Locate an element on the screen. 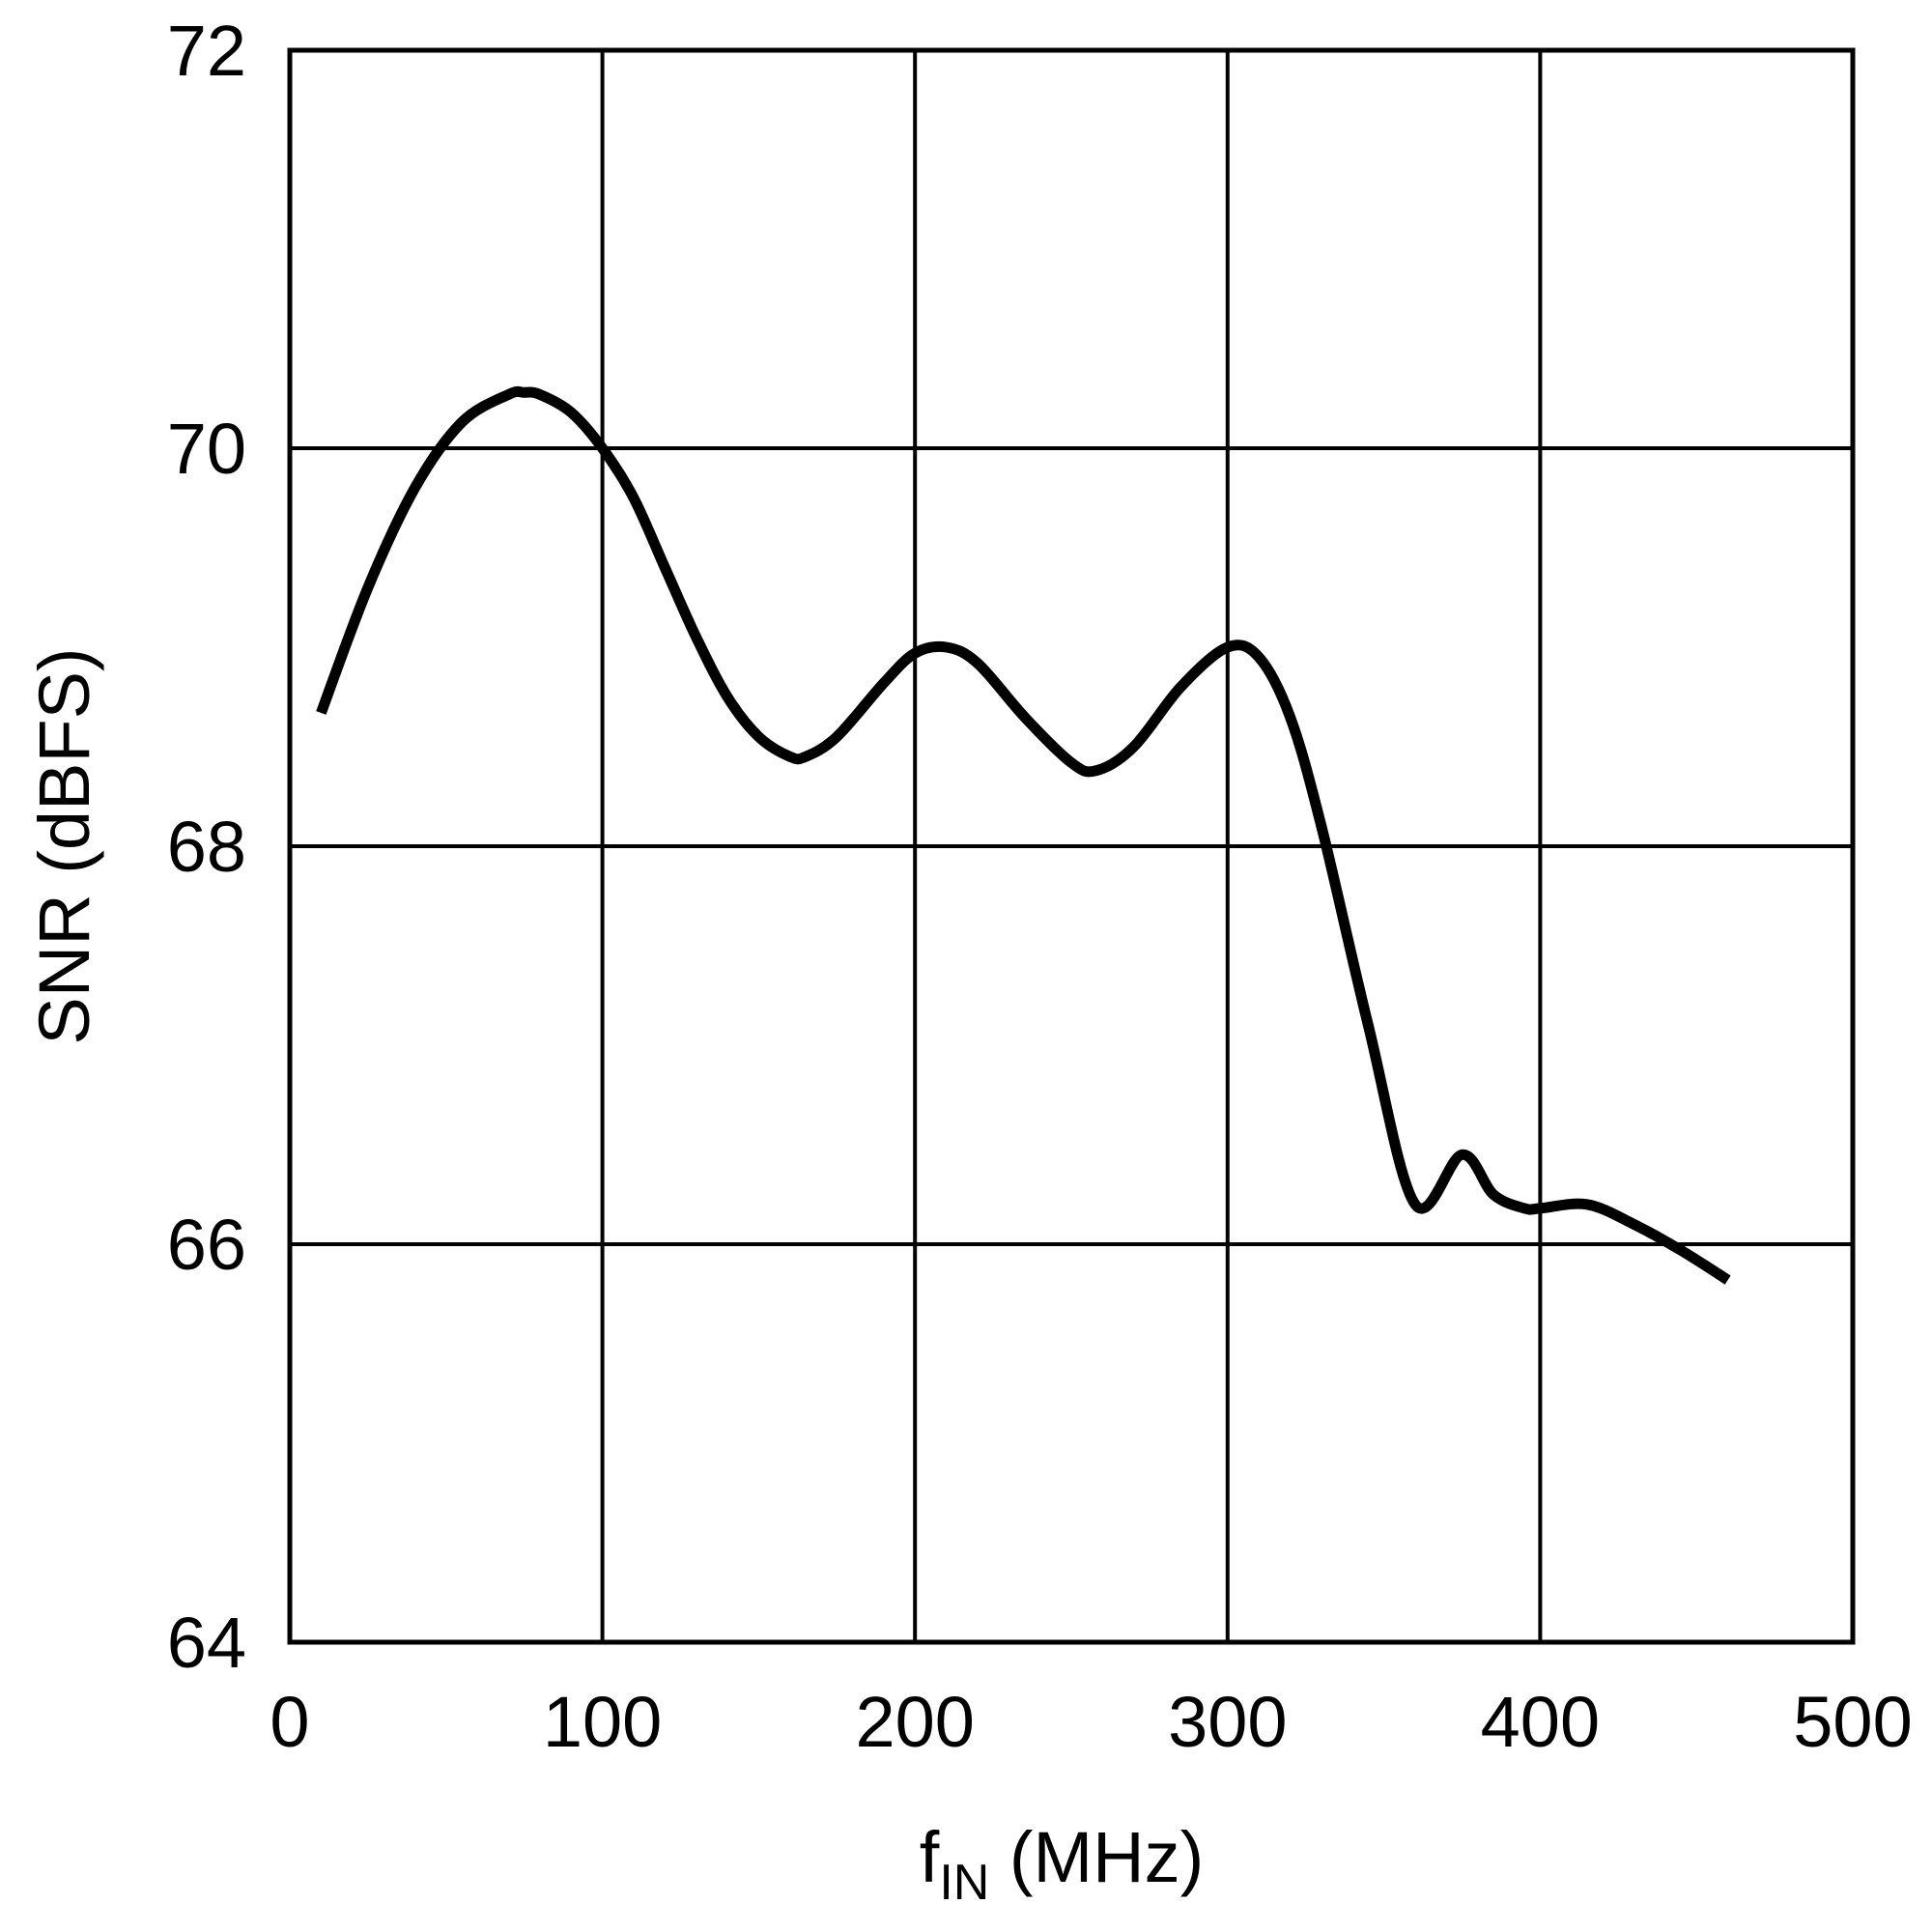  x-tick-label: 300 is located at coordinates (1227, 1722).